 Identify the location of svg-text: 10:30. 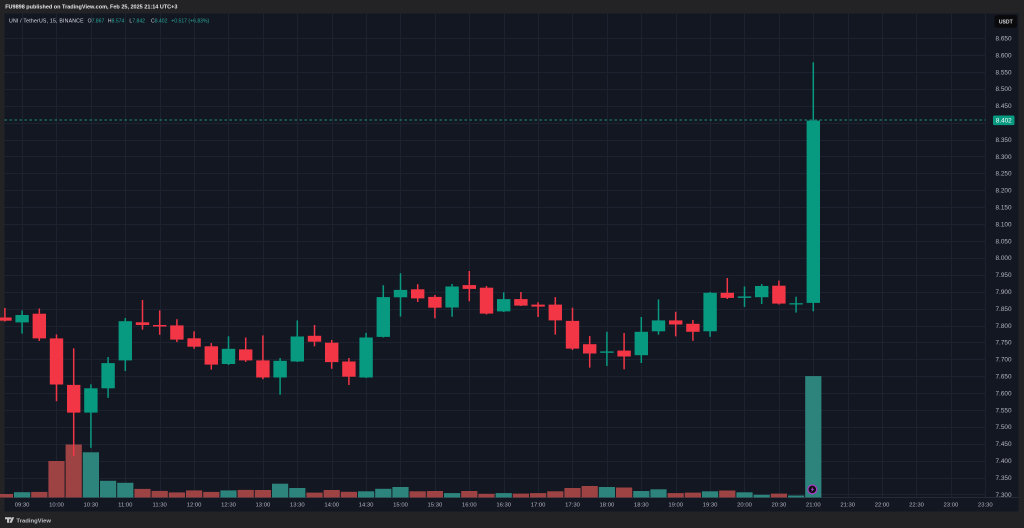
(91, 506).